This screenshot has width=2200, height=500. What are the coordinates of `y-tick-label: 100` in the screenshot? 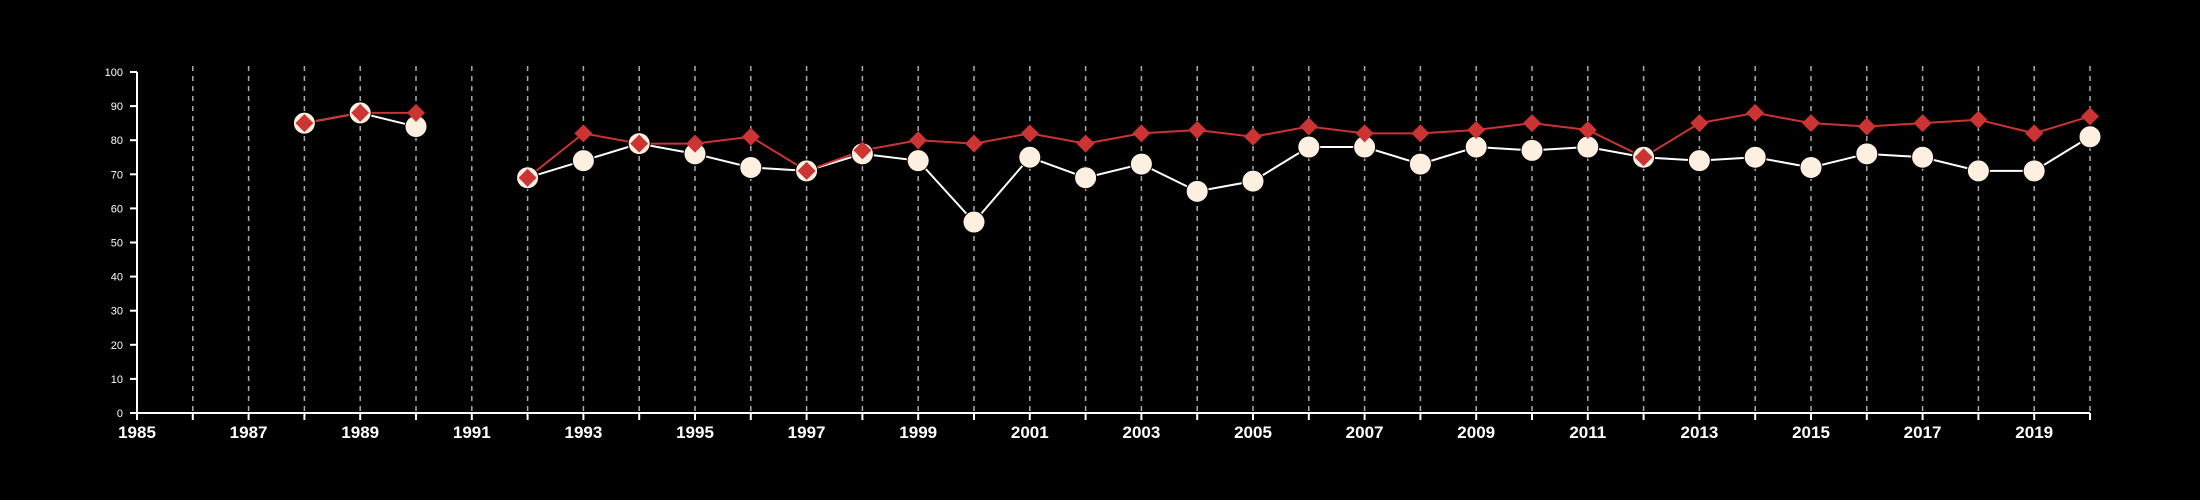 It's located at (114, 73).